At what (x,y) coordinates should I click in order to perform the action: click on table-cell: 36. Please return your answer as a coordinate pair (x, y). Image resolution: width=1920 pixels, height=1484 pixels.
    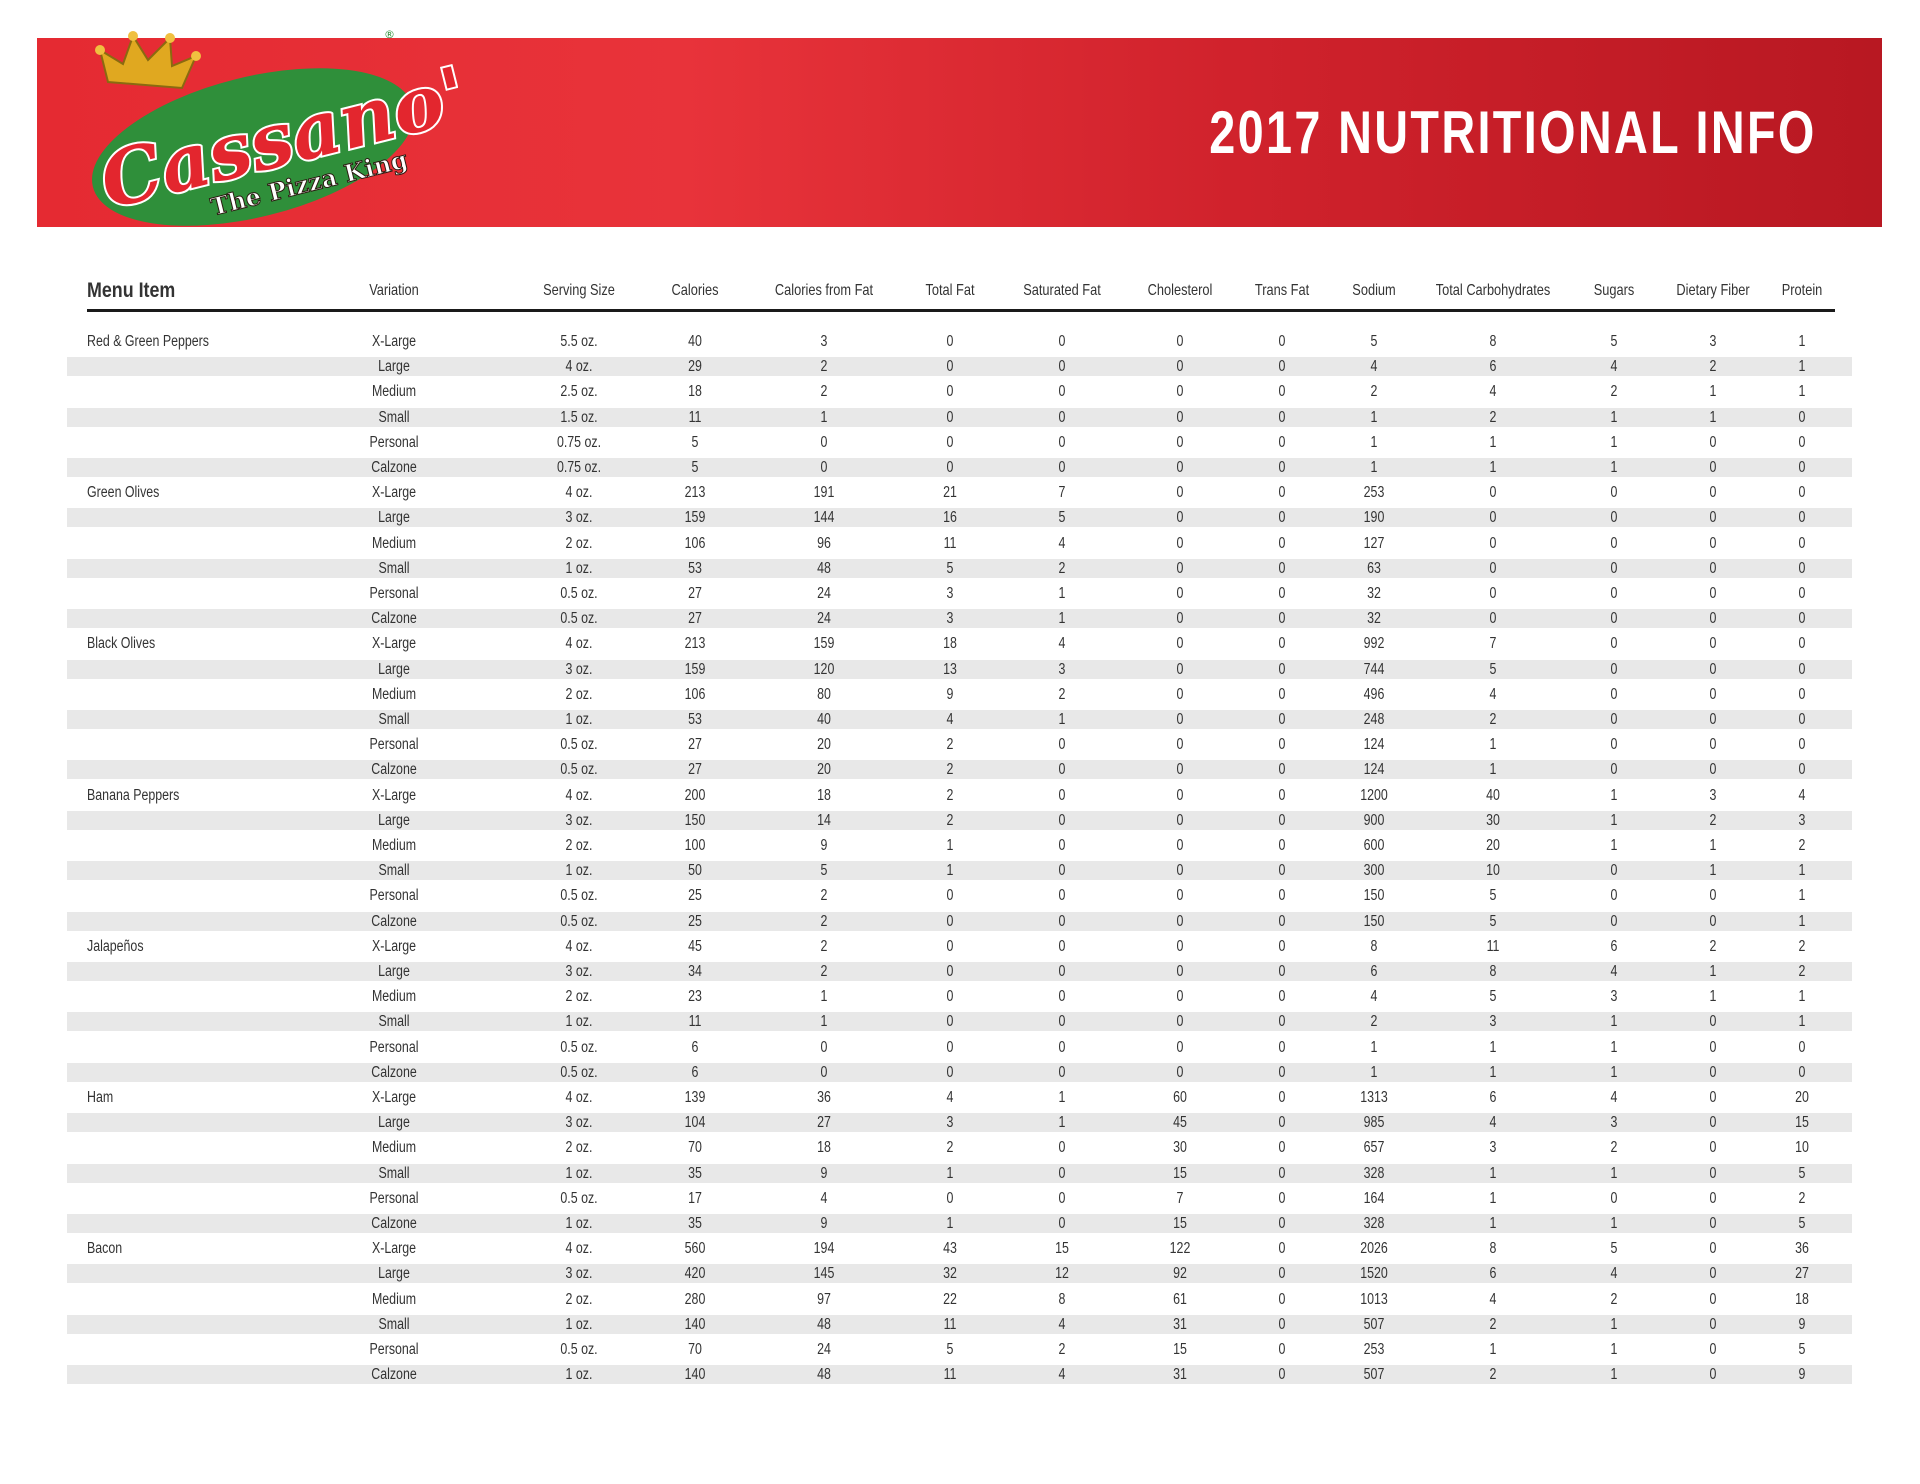
    Looking at the image, I should click on (823, 1097).